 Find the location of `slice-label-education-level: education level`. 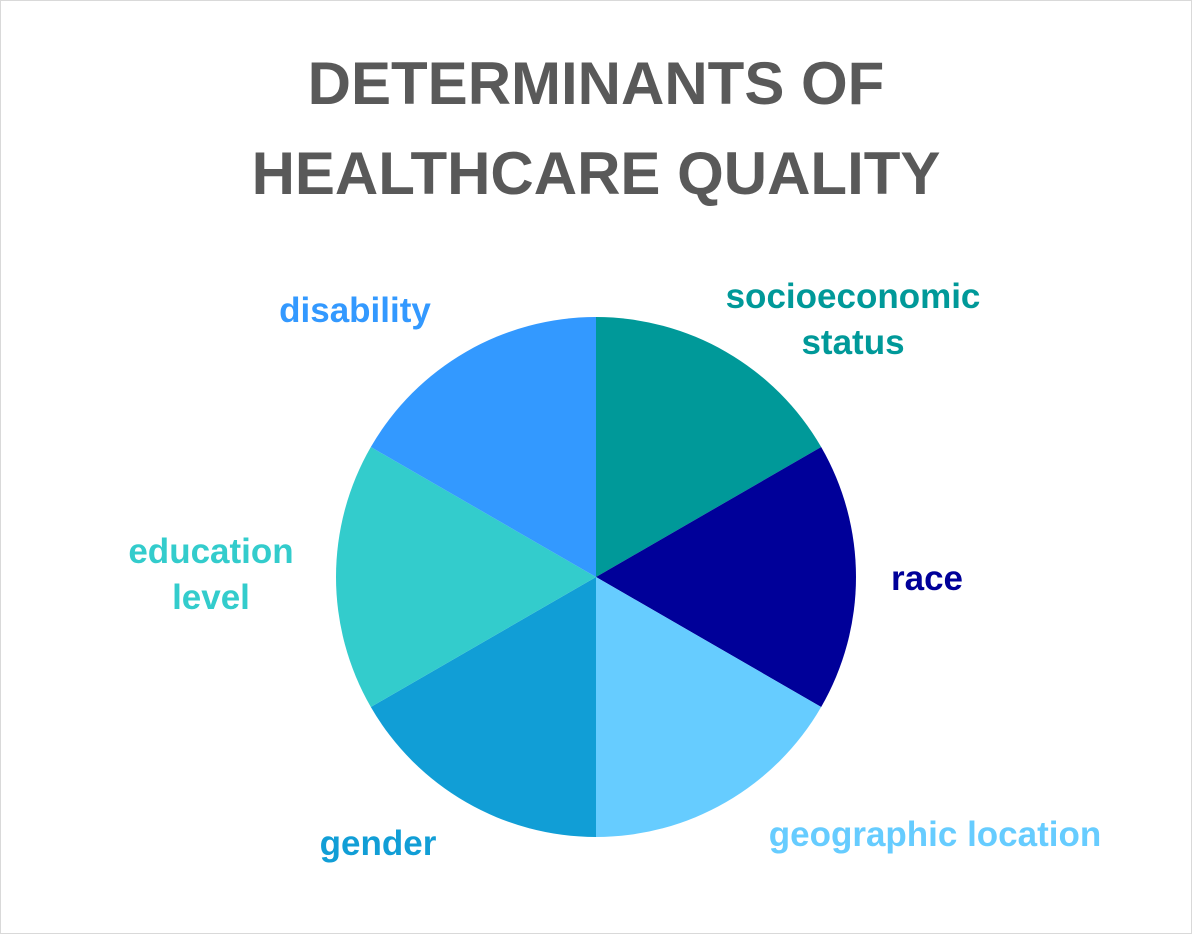

slice-label-education-level: education level is located at coordinates (210, 574).